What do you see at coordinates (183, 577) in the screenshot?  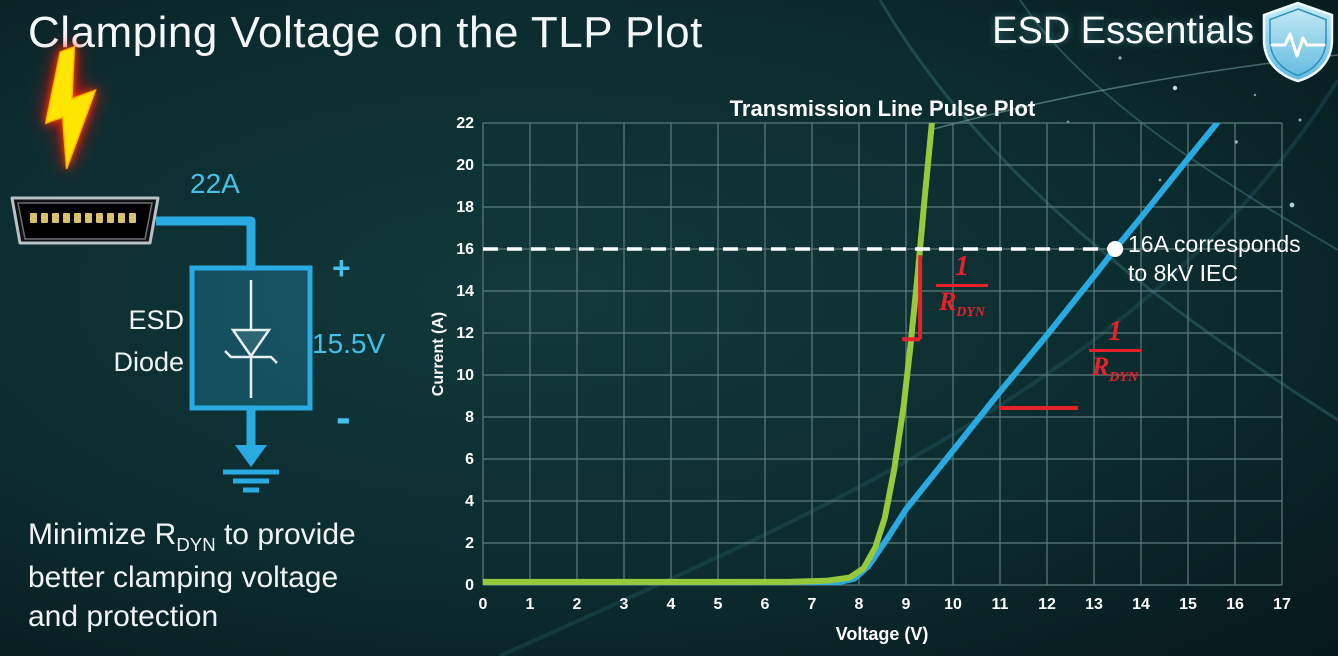 I see `footer-line2: better clamping voltage` at bounding box center [183, 577].